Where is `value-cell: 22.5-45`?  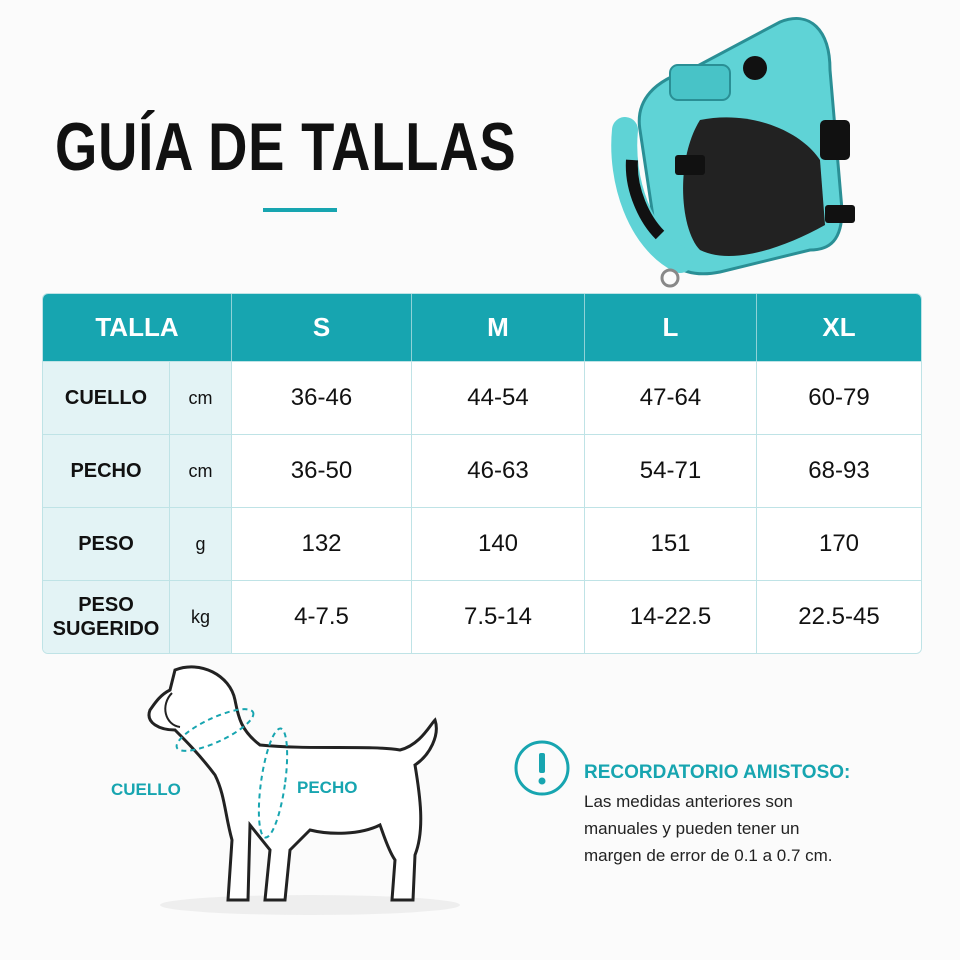 value-cell: 22.5-45 is located at coordinates (838, 616).